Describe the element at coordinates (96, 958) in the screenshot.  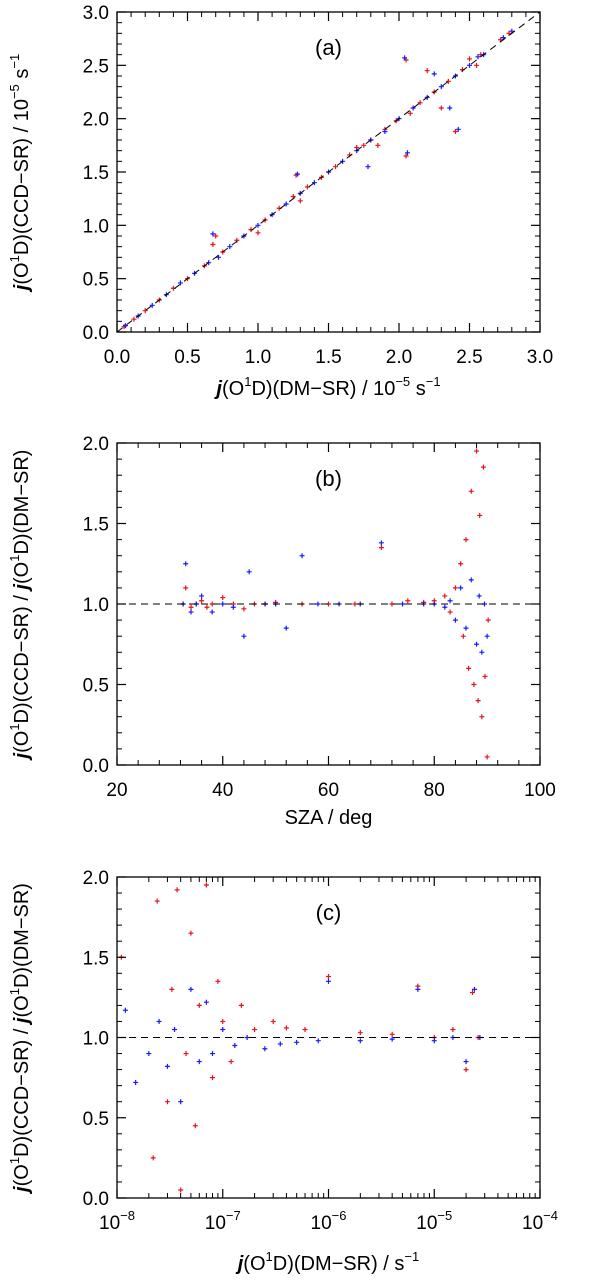
I see `y-tick-label-c-3: 1.5` at that location.